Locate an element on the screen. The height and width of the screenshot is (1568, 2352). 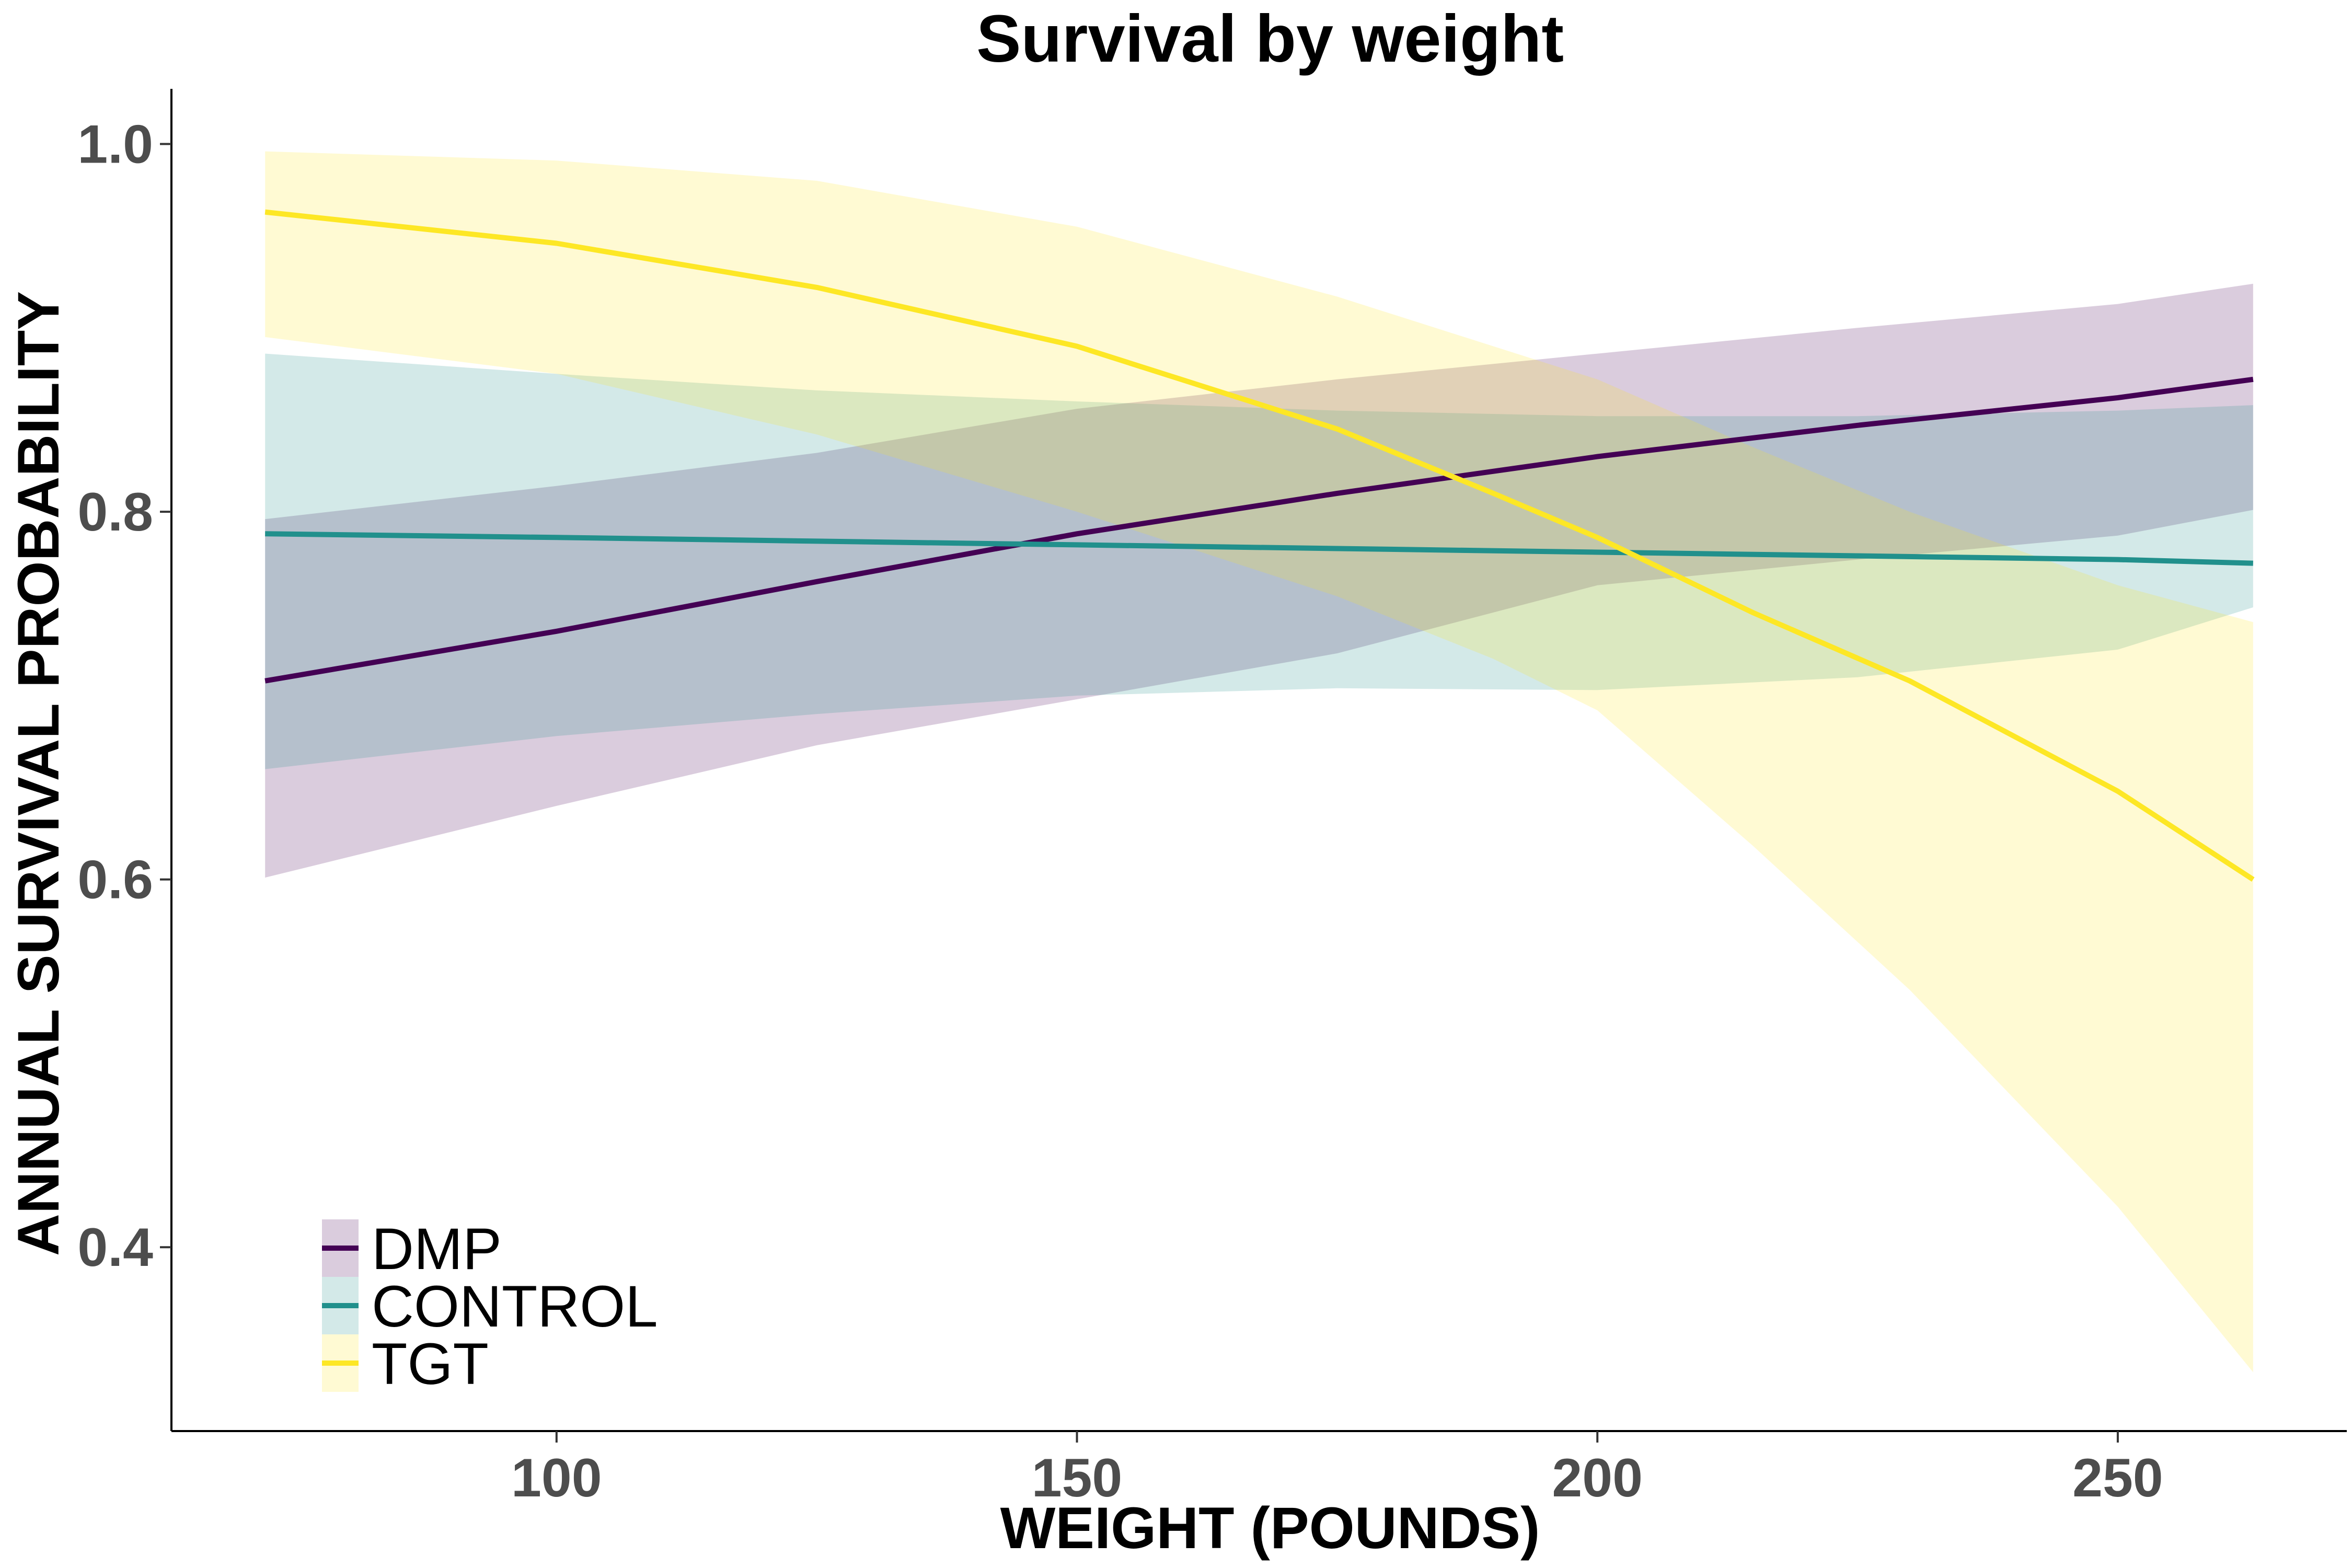
y-tick-label: 0.4 is located at coordinates (115, 1247).